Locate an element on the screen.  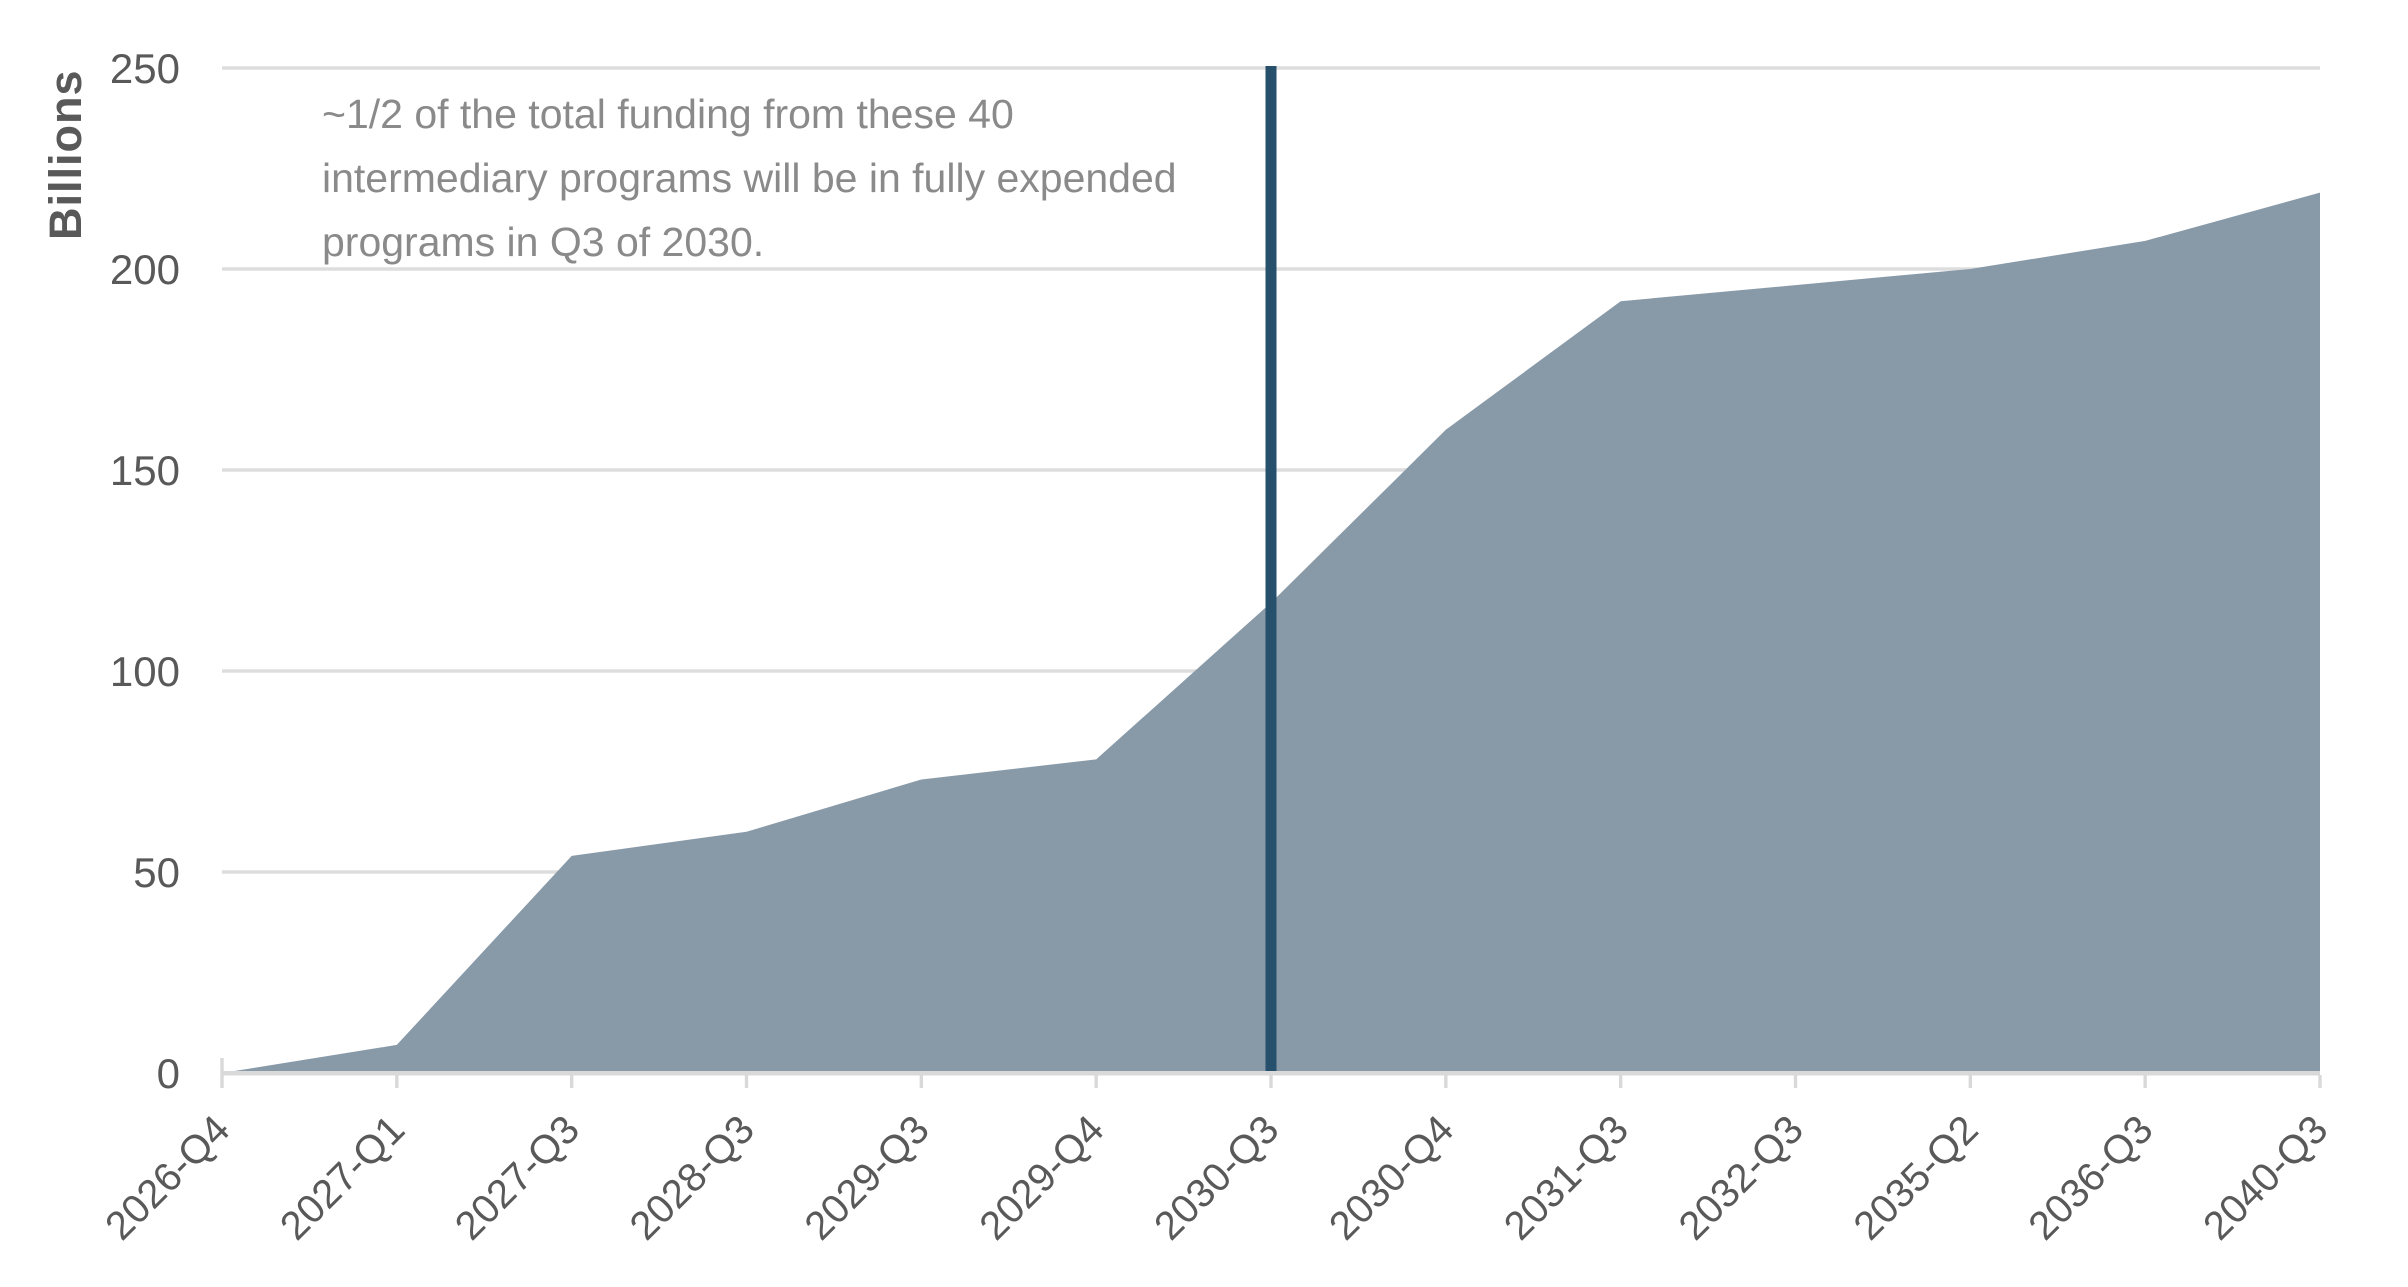
x-tick-label: 2027-Q1 is located at coordinates (342, 1177).